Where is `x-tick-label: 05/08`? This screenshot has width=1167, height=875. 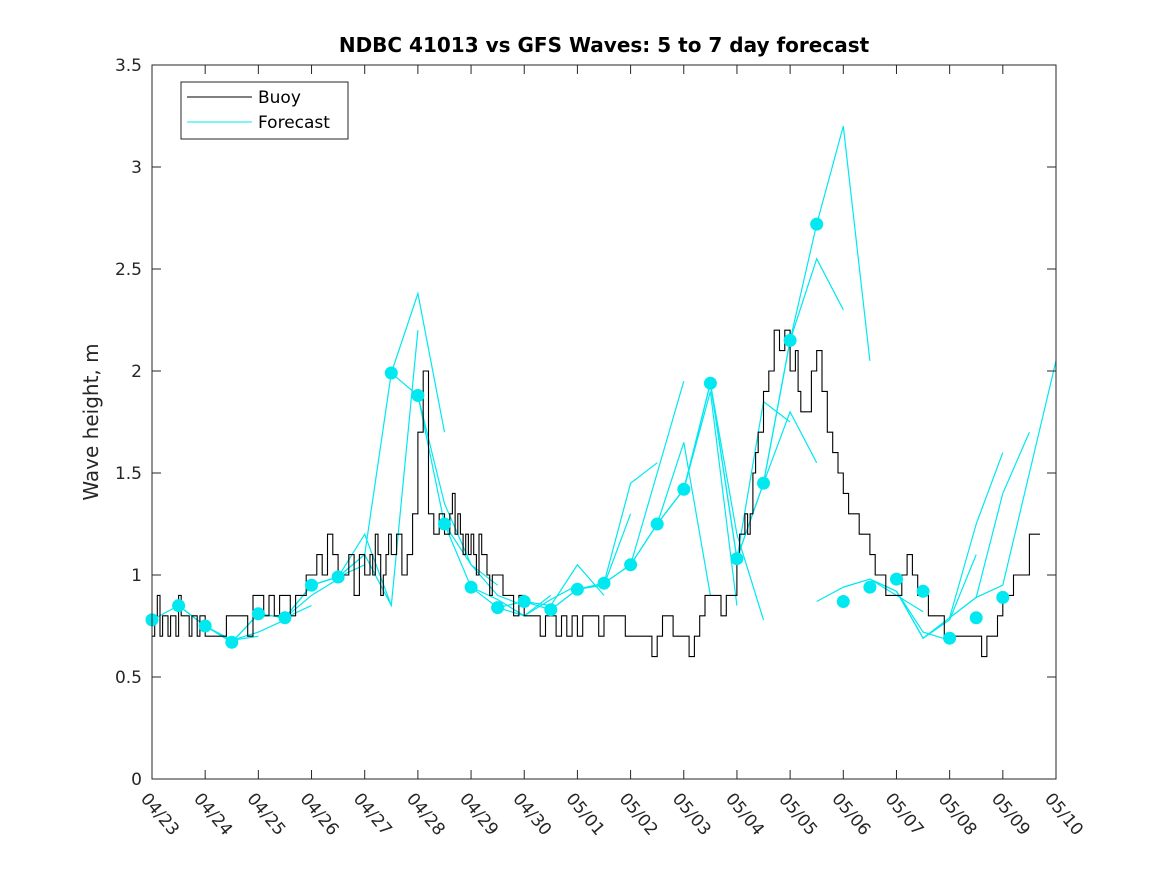 x-tick-label: 05/08 is located at coordinates (957, 814).